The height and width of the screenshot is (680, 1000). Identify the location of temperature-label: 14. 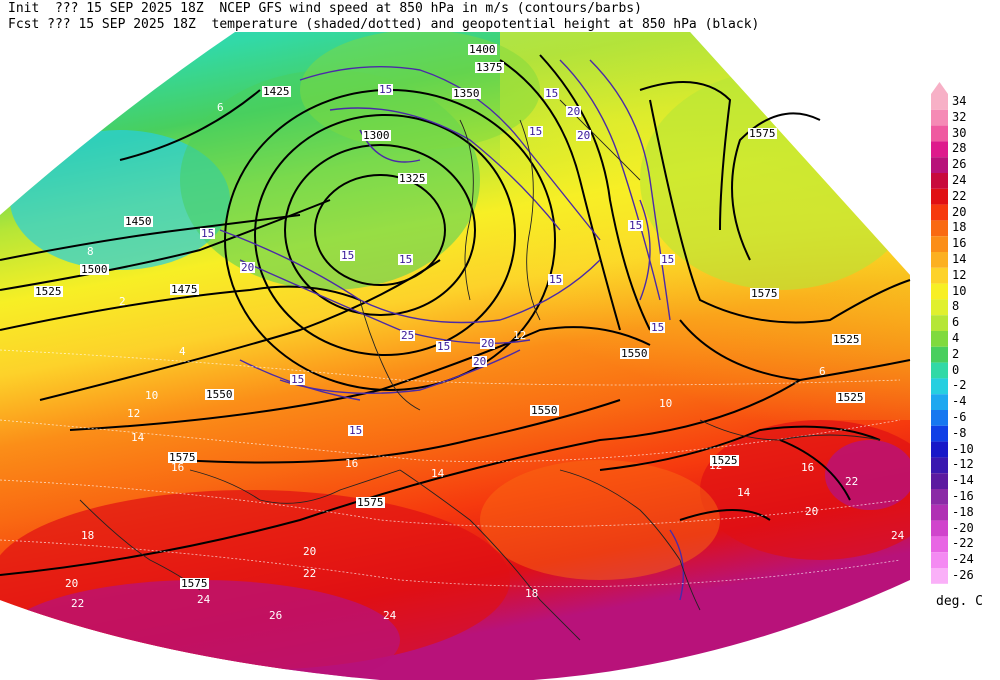
(744, 492).